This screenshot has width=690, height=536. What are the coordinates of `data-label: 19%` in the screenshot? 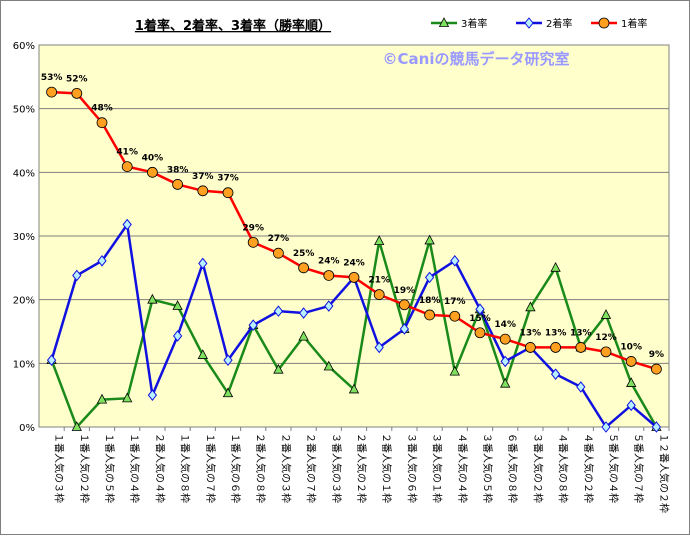 It's located at (405, 291).